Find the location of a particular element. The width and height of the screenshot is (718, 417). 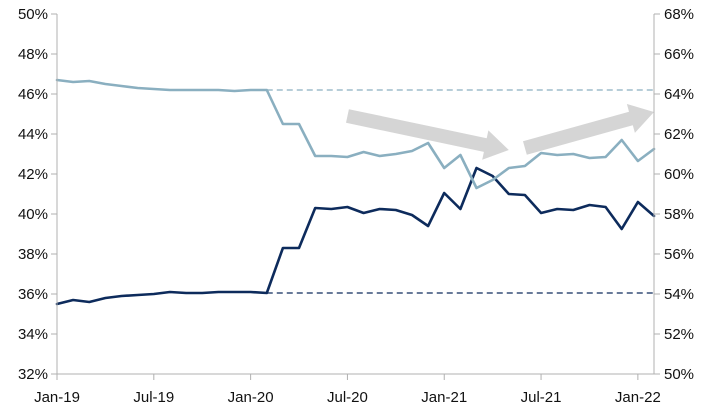

left-y-tick-label: 46% is located at coordinates (33, 94).